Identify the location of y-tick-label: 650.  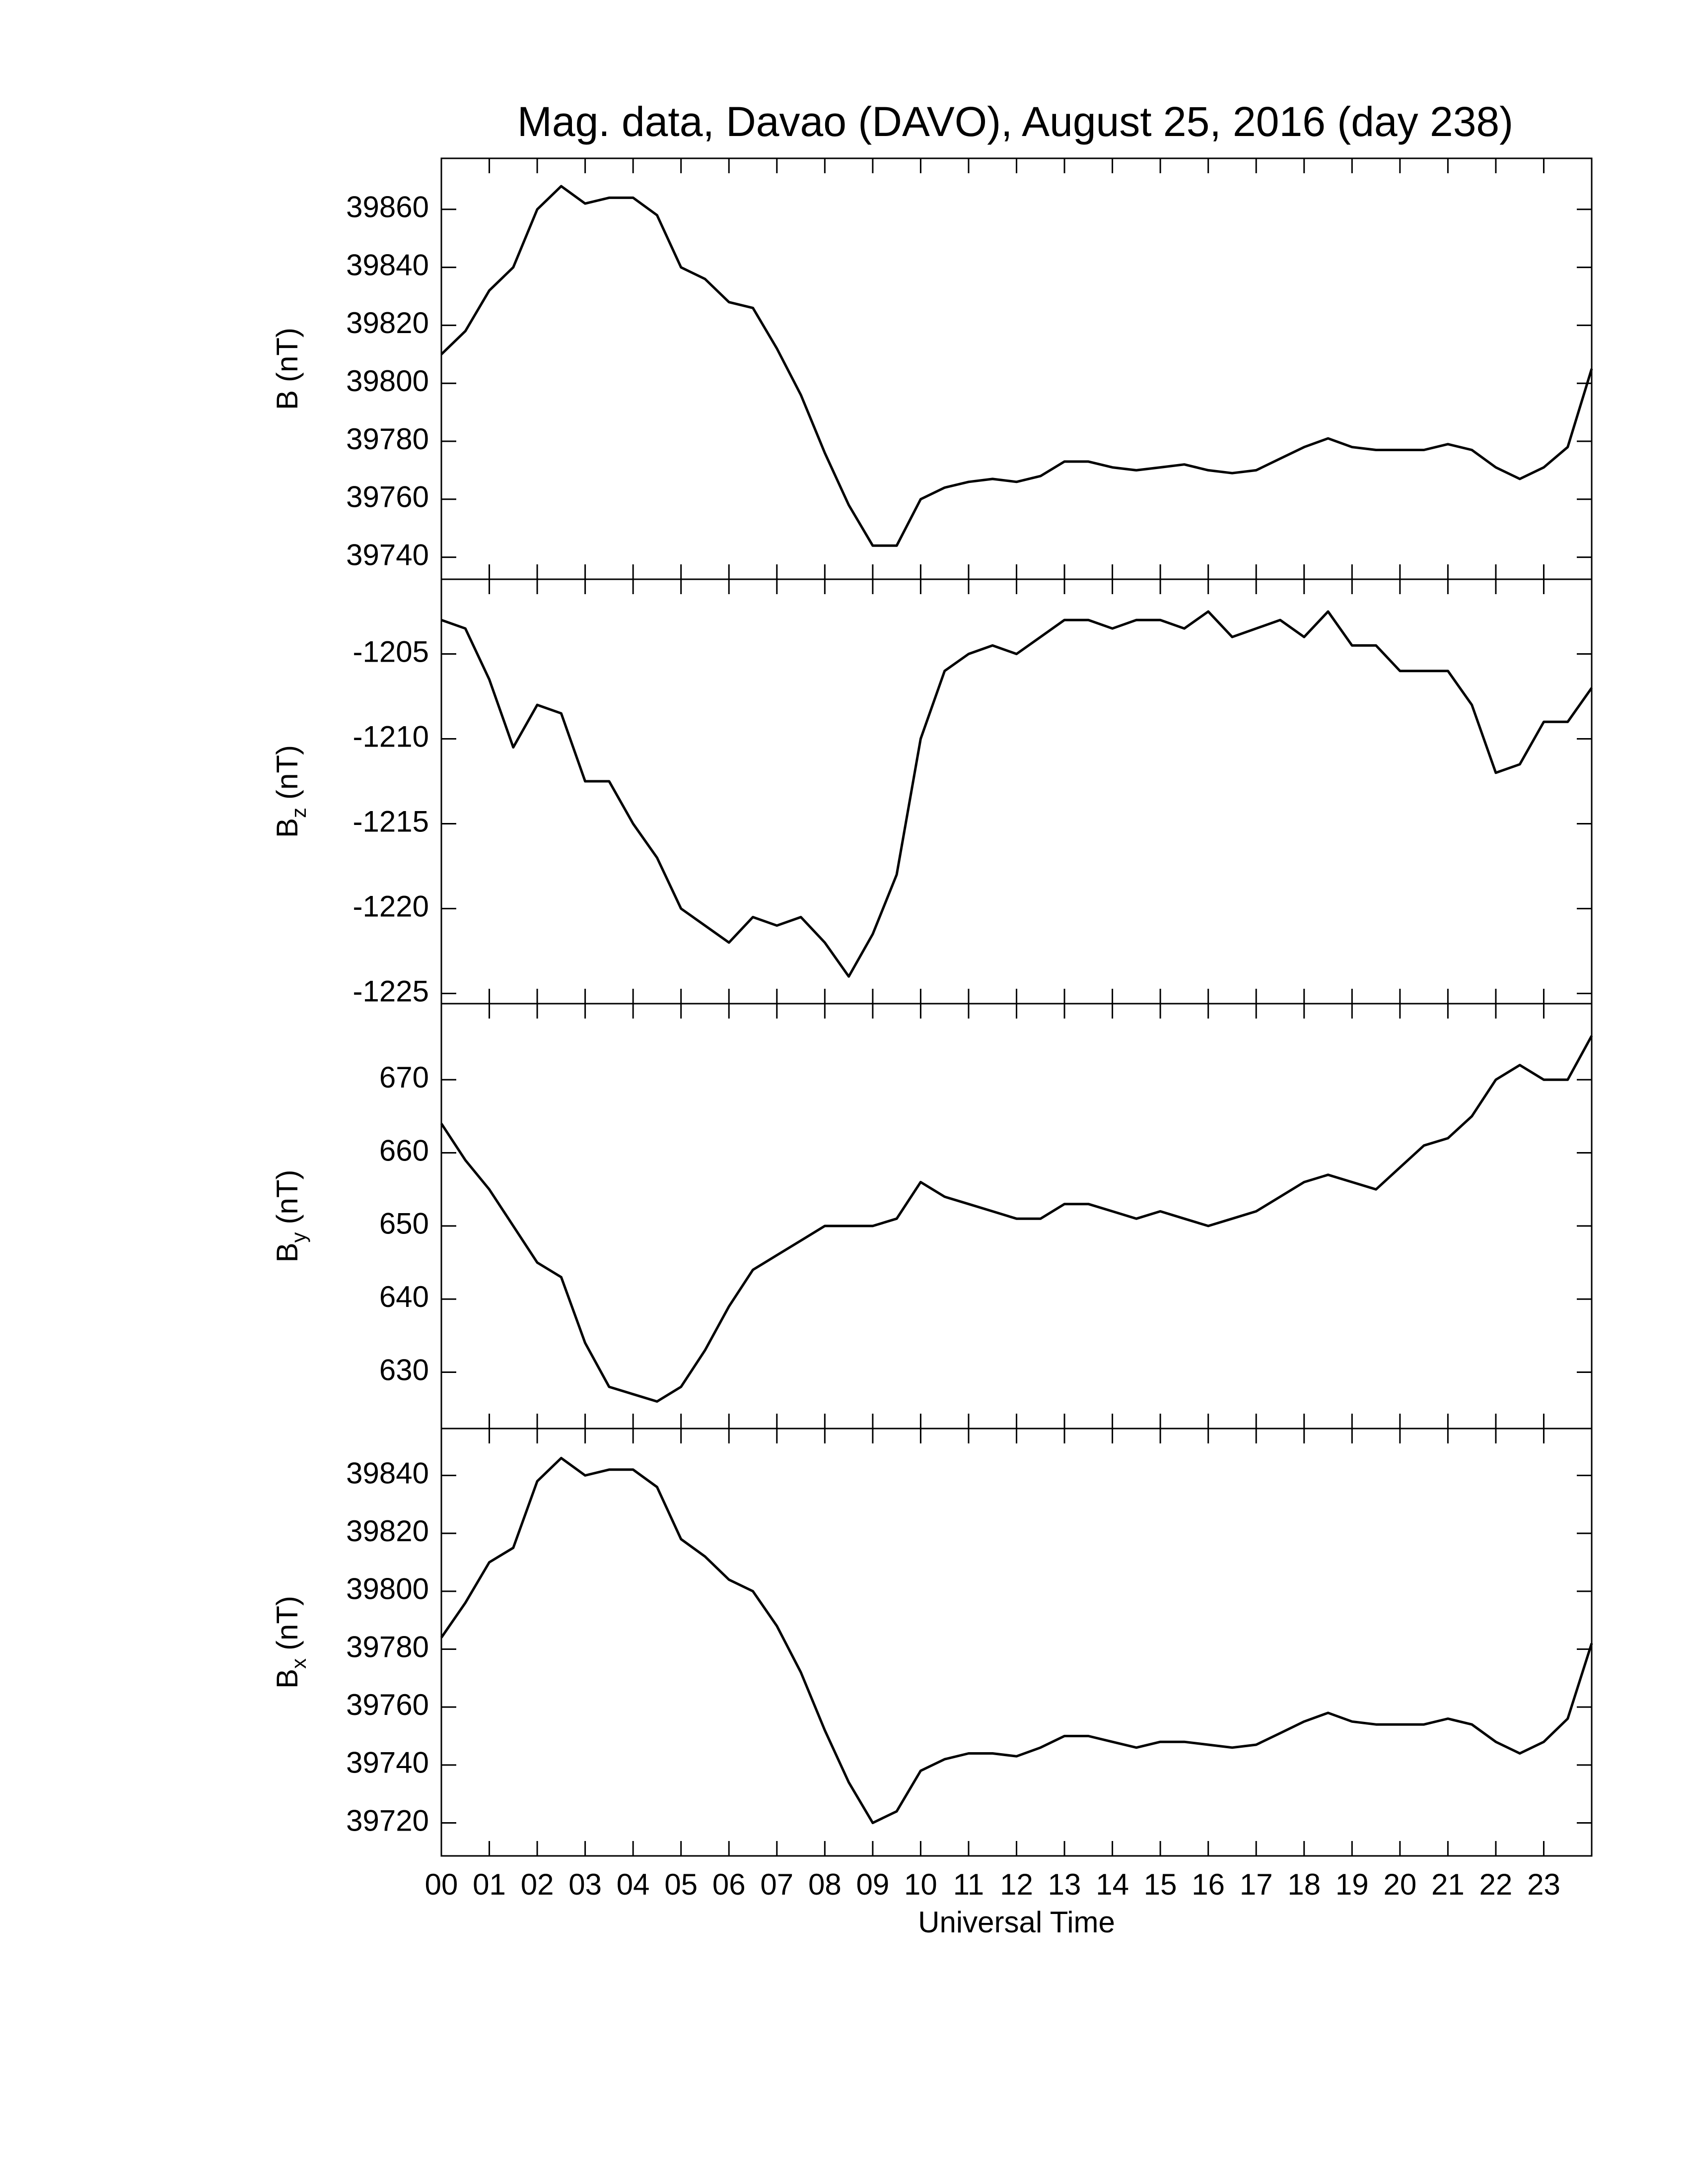
(404, 1223).